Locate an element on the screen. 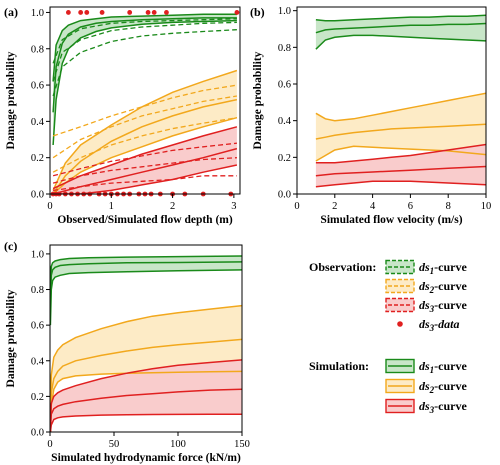 The image size is (500, 465). x-tick-label: 2 is located at coordinates (172, 206).